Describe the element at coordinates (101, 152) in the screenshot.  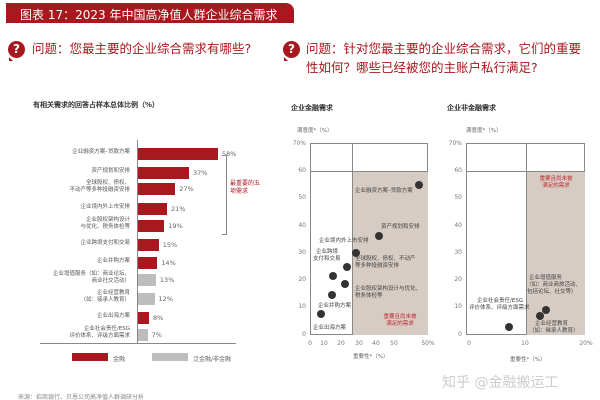
I see `bar-category-label-line: 企业融资方案–贷款方案` at that location.